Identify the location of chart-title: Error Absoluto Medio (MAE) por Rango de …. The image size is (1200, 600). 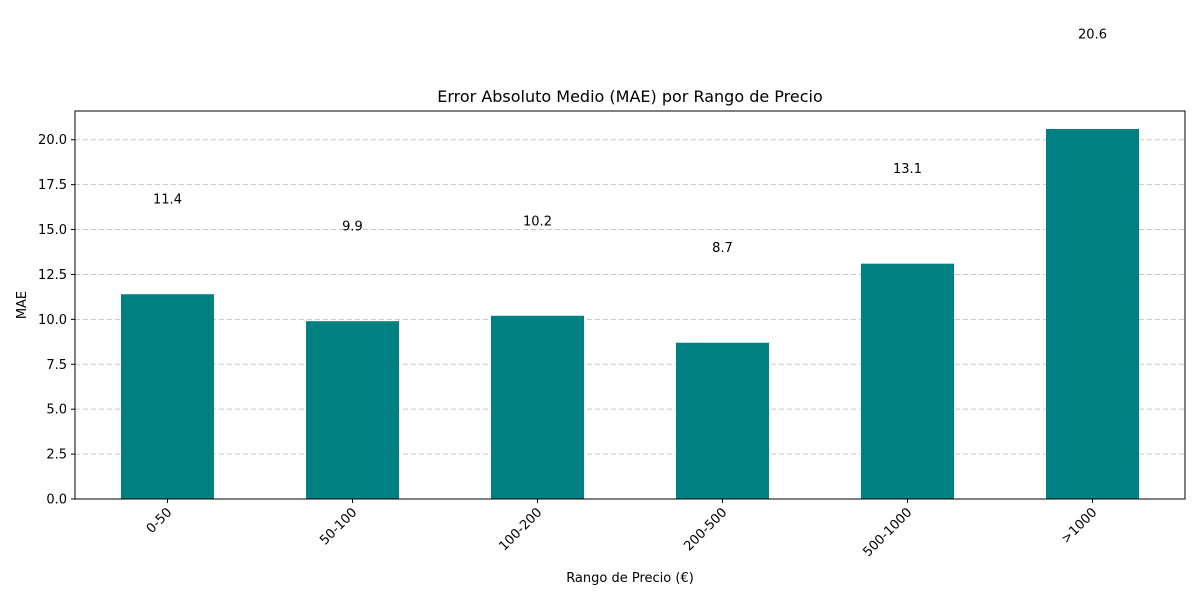
(630, 96).